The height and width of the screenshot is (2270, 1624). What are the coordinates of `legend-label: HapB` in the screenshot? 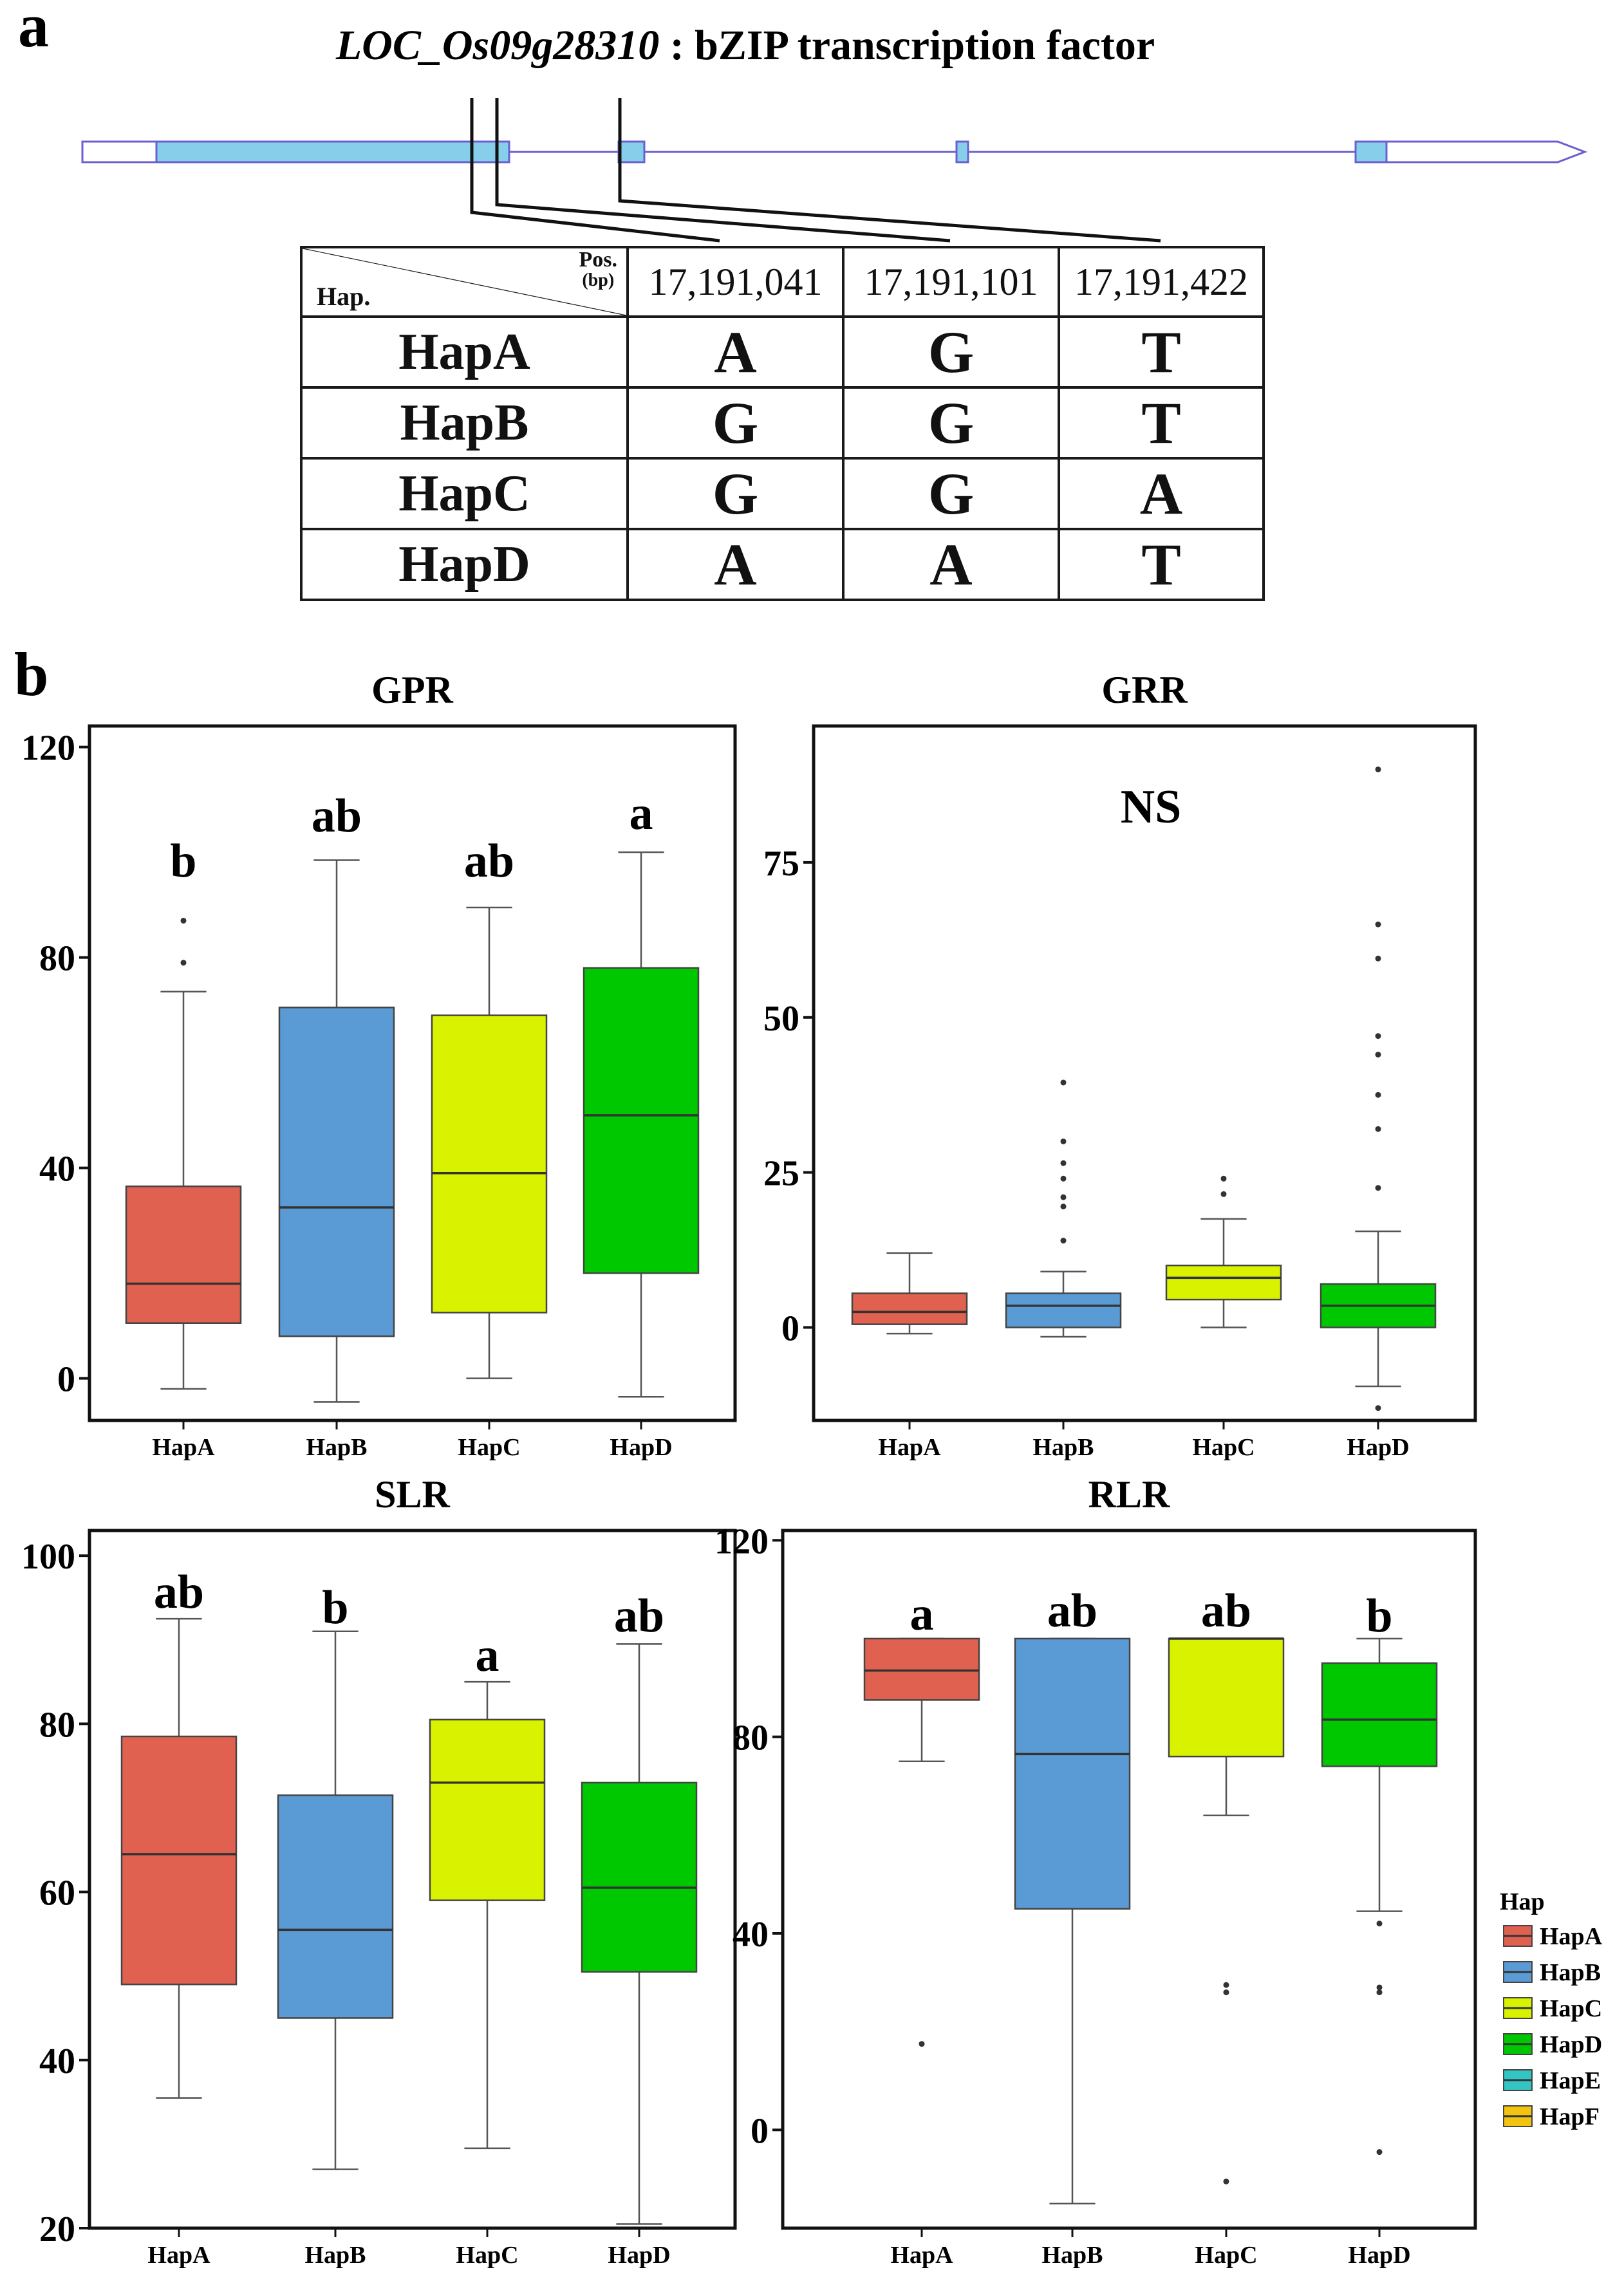 It's located at (1570, 1972).